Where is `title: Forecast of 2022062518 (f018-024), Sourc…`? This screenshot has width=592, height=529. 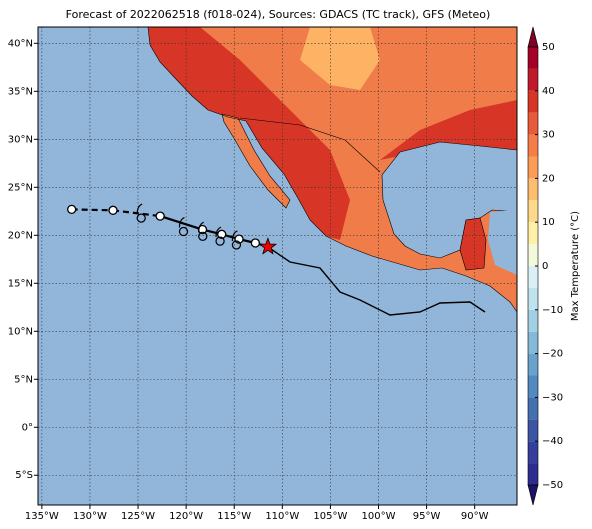
title: Forecast of 2022062518 (f018-024), Sourc… is located at coordinates (278, 14).